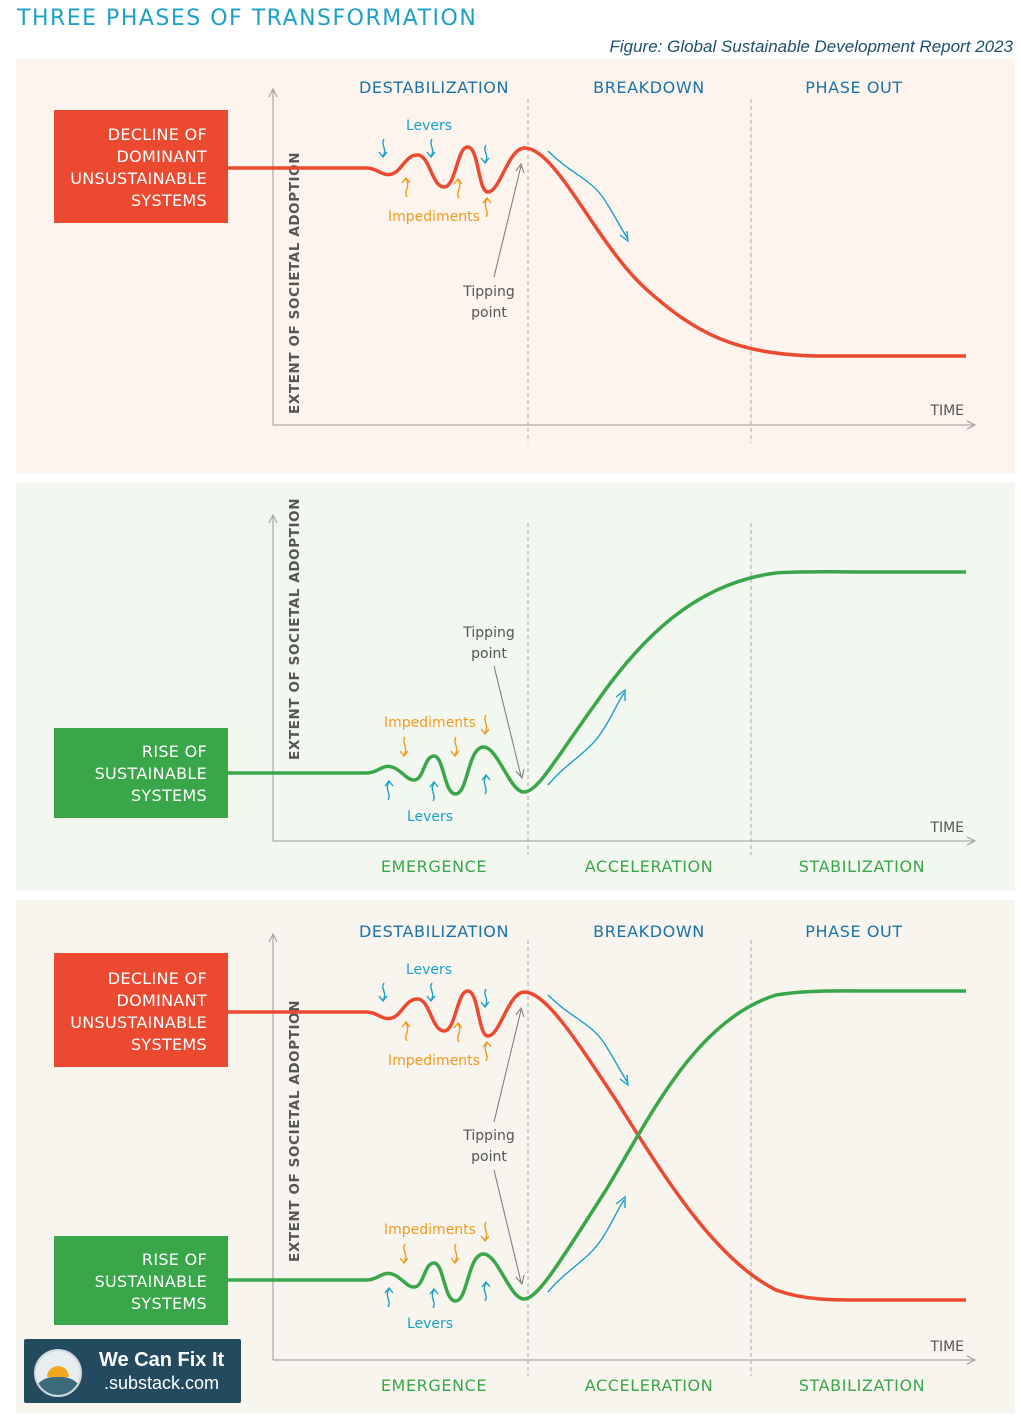 This screenshot has width=1021, height=1419. I want to click on tipping-arrow-up, so click(509, 1064).